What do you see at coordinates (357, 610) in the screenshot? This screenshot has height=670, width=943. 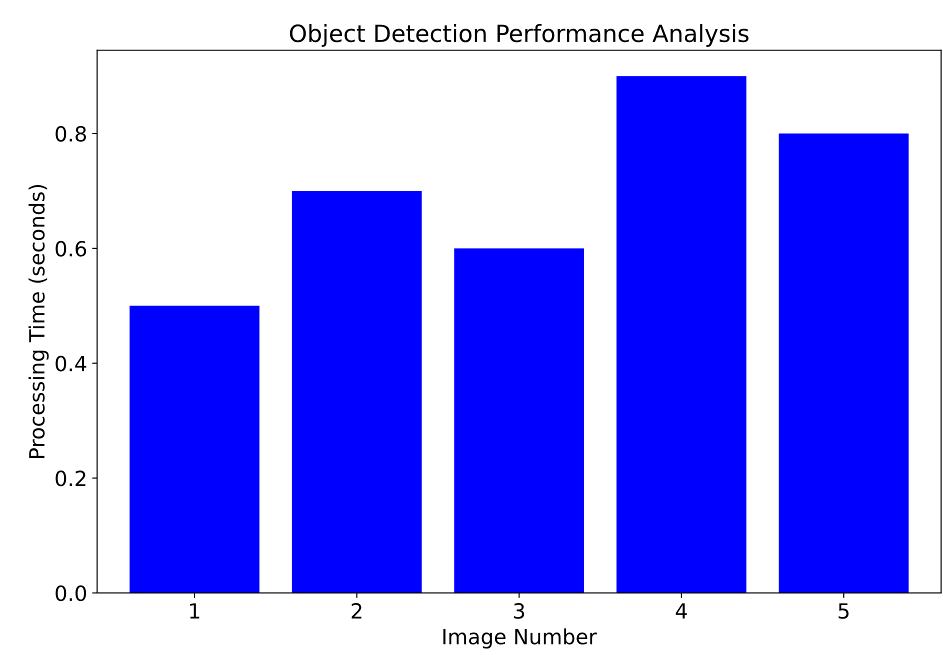 I see `x-tick-label: 2` at bounding box center [357, 610].